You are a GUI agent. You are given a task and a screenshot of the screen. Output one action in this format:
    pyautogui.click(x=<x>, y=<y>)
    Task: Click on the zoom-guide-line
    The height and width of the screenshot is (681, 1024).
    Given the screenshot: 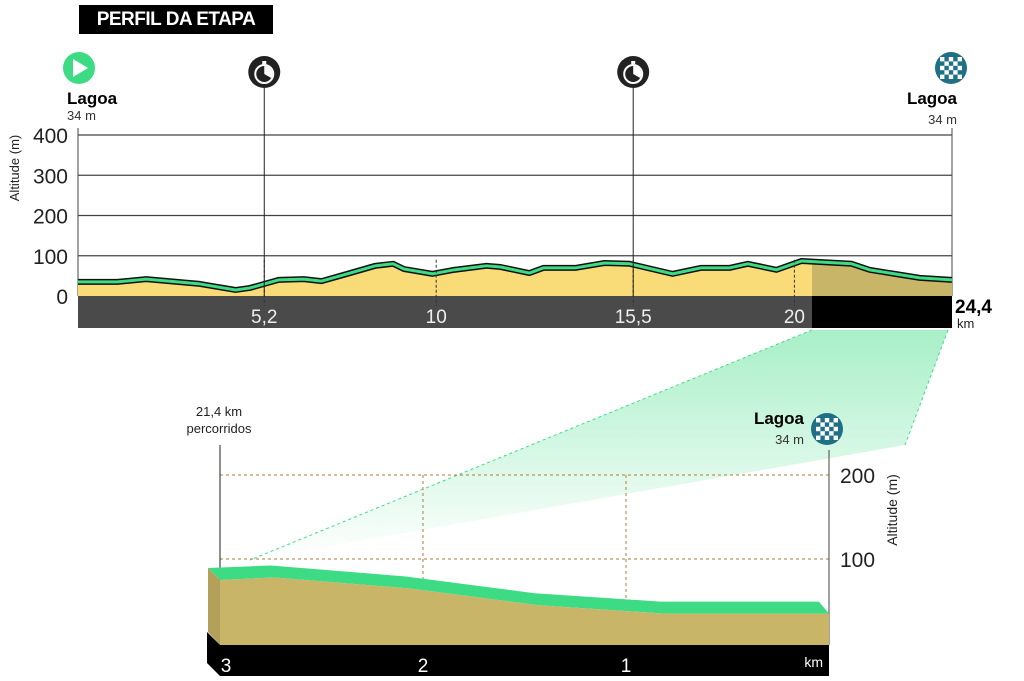 What is the action you would take?
    pyautogui.click(x=926, y=387)
    